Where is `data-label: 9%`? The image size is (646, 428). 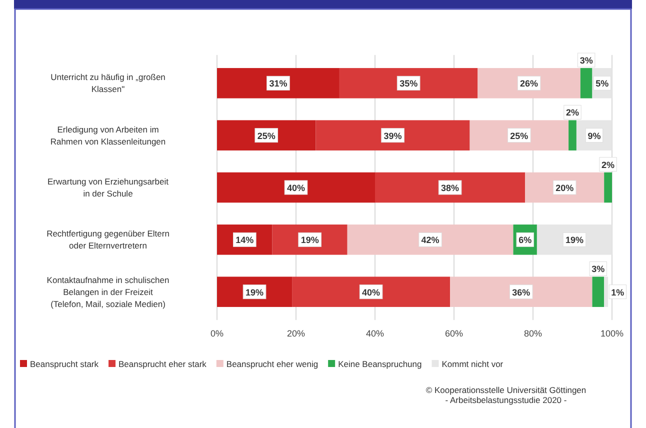
data-label: 9% is located at coordinates (594, 135).